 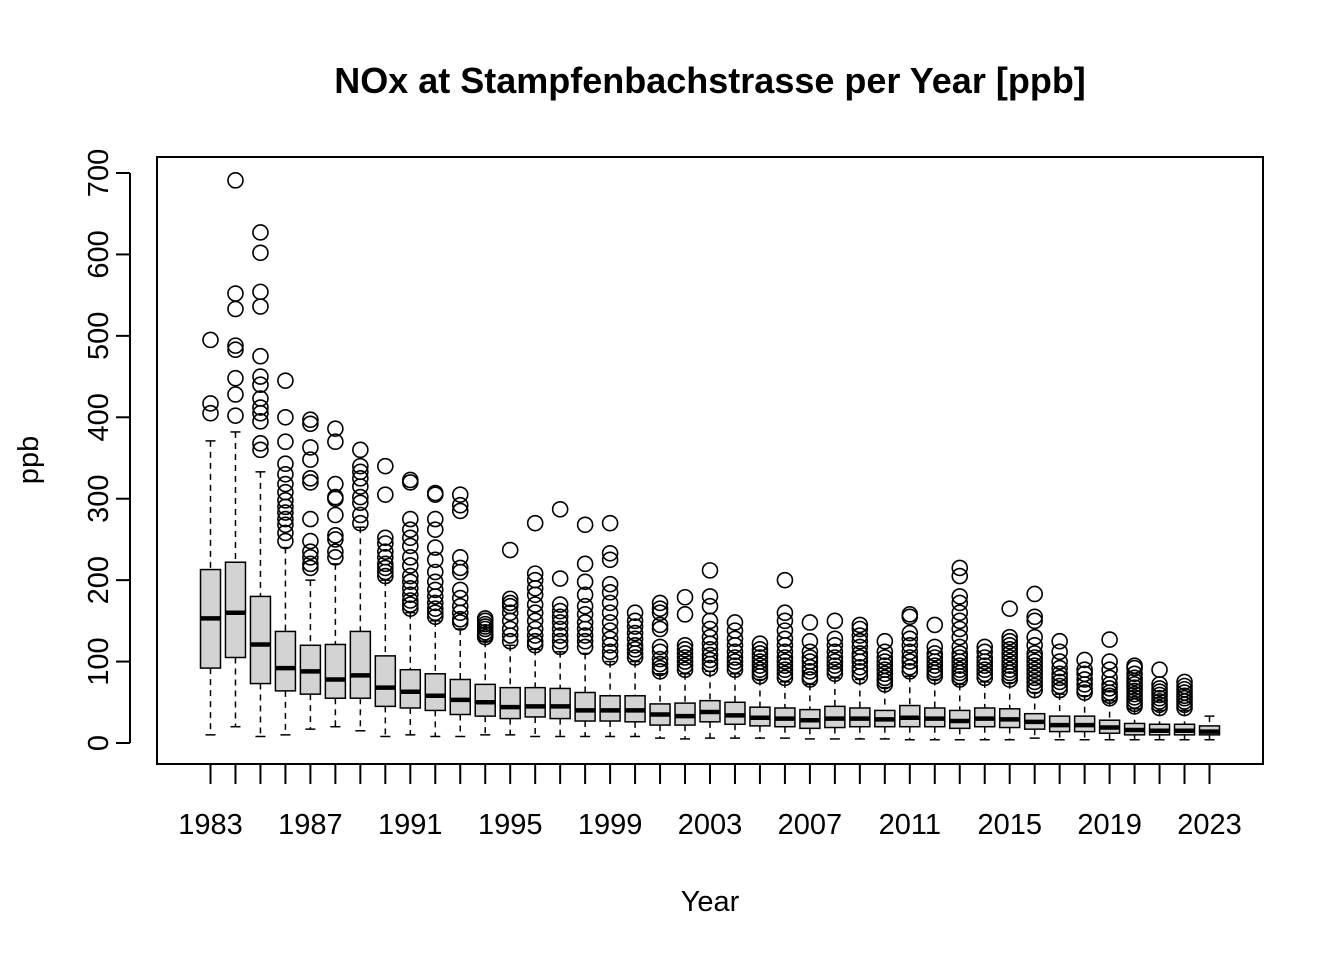 What do you see at coordinates (535, 626) in the screenshot?
I see `box-1996` at bounding box center [535, 626].